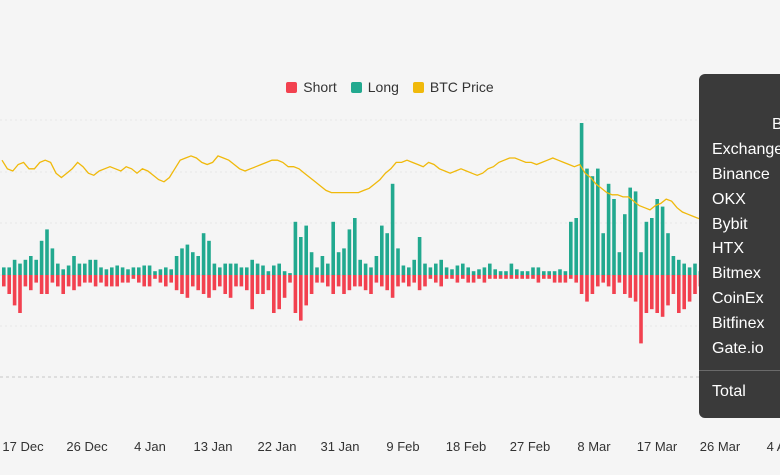 The height and width of the screenshot is (475, 780). What do you see at coordinates (311, 87) in the screenshot?
I see `legend-item-short: Short` at bounding box center [311, 87].